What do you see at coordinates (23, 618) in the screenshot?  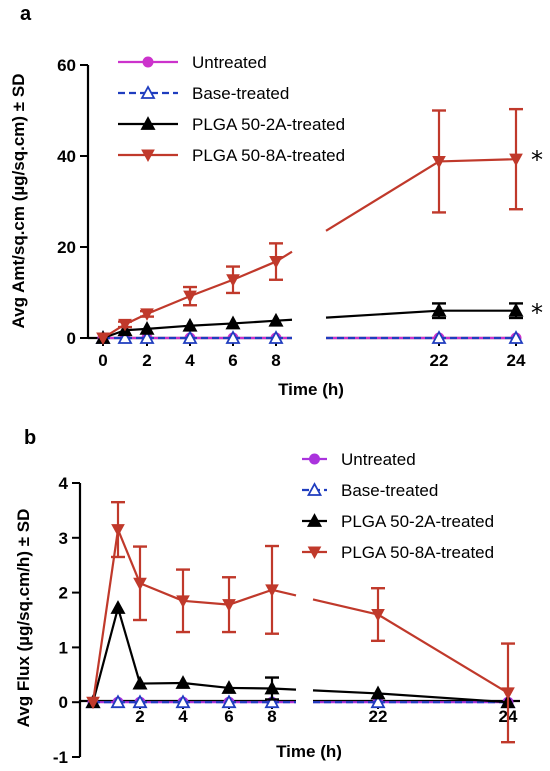 I see `y-axis-title: Avg Flux (µg/sq.cm/h) ± SD` at bounding box center [23, 618].